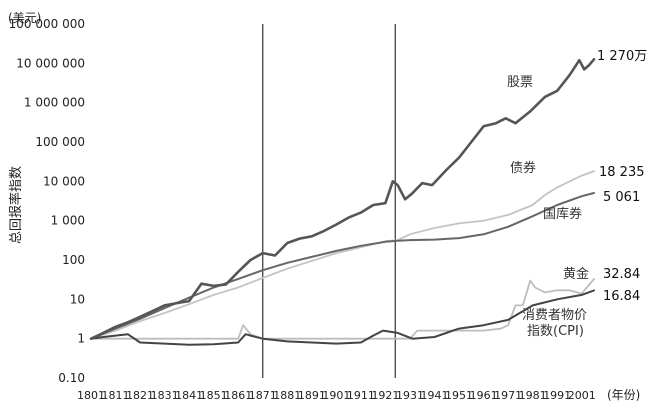  Describe the element at coordinates (336, 395) in the screenshot. I see `x-tick-label: 1901` at that location.